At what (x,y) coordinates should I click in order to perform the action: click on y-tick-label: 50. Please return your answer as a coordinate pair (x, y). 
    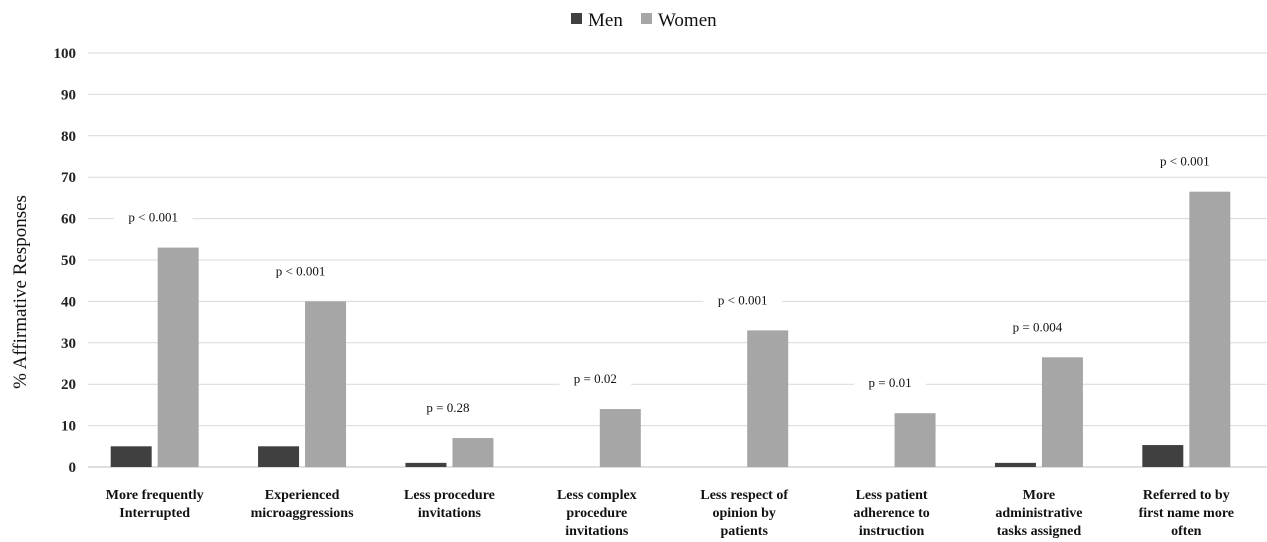
    Looking at the image, I should click on (68, 261).